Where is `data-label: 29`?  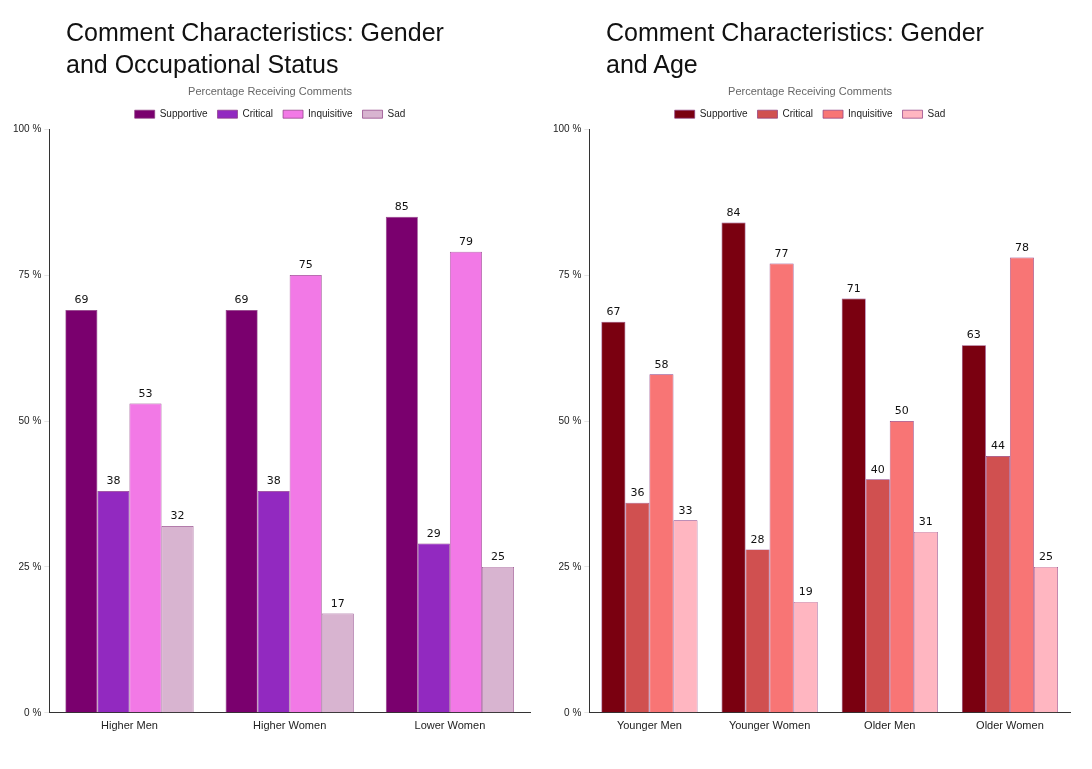
data-label: 29 is located at coordinates (433, 533).